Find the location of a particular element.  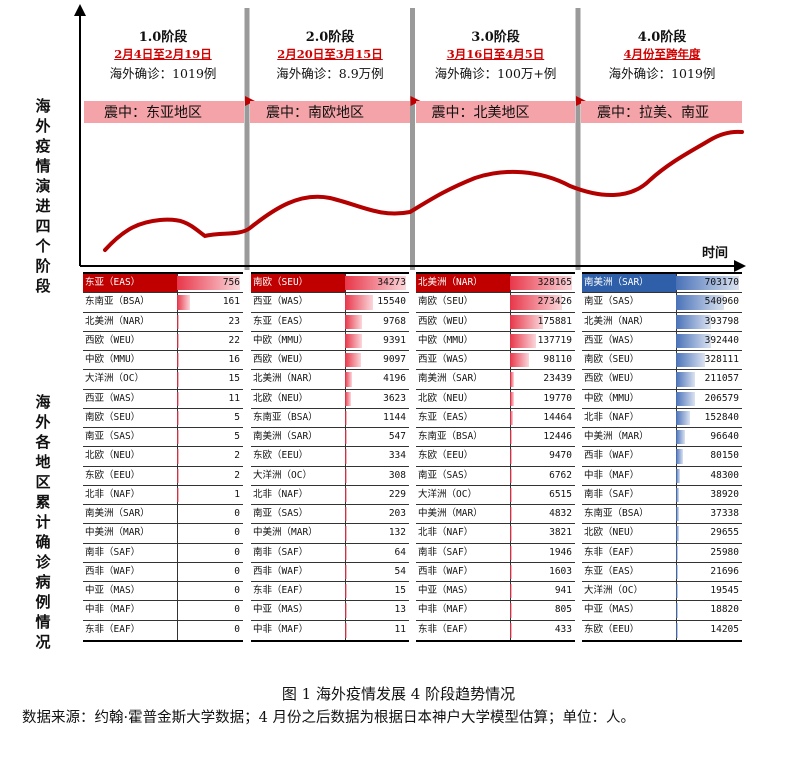

region-name: 北美洲（NAR） is located at coordinates (298, 379).